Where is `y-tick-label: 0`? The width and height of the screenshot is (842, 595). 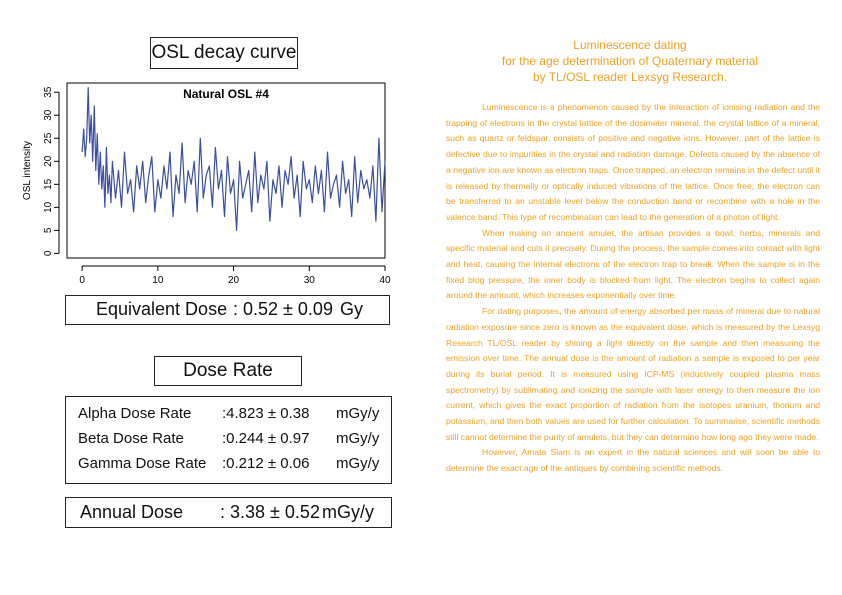
y-tick-label: 0 is located at coordinates (48, 253).